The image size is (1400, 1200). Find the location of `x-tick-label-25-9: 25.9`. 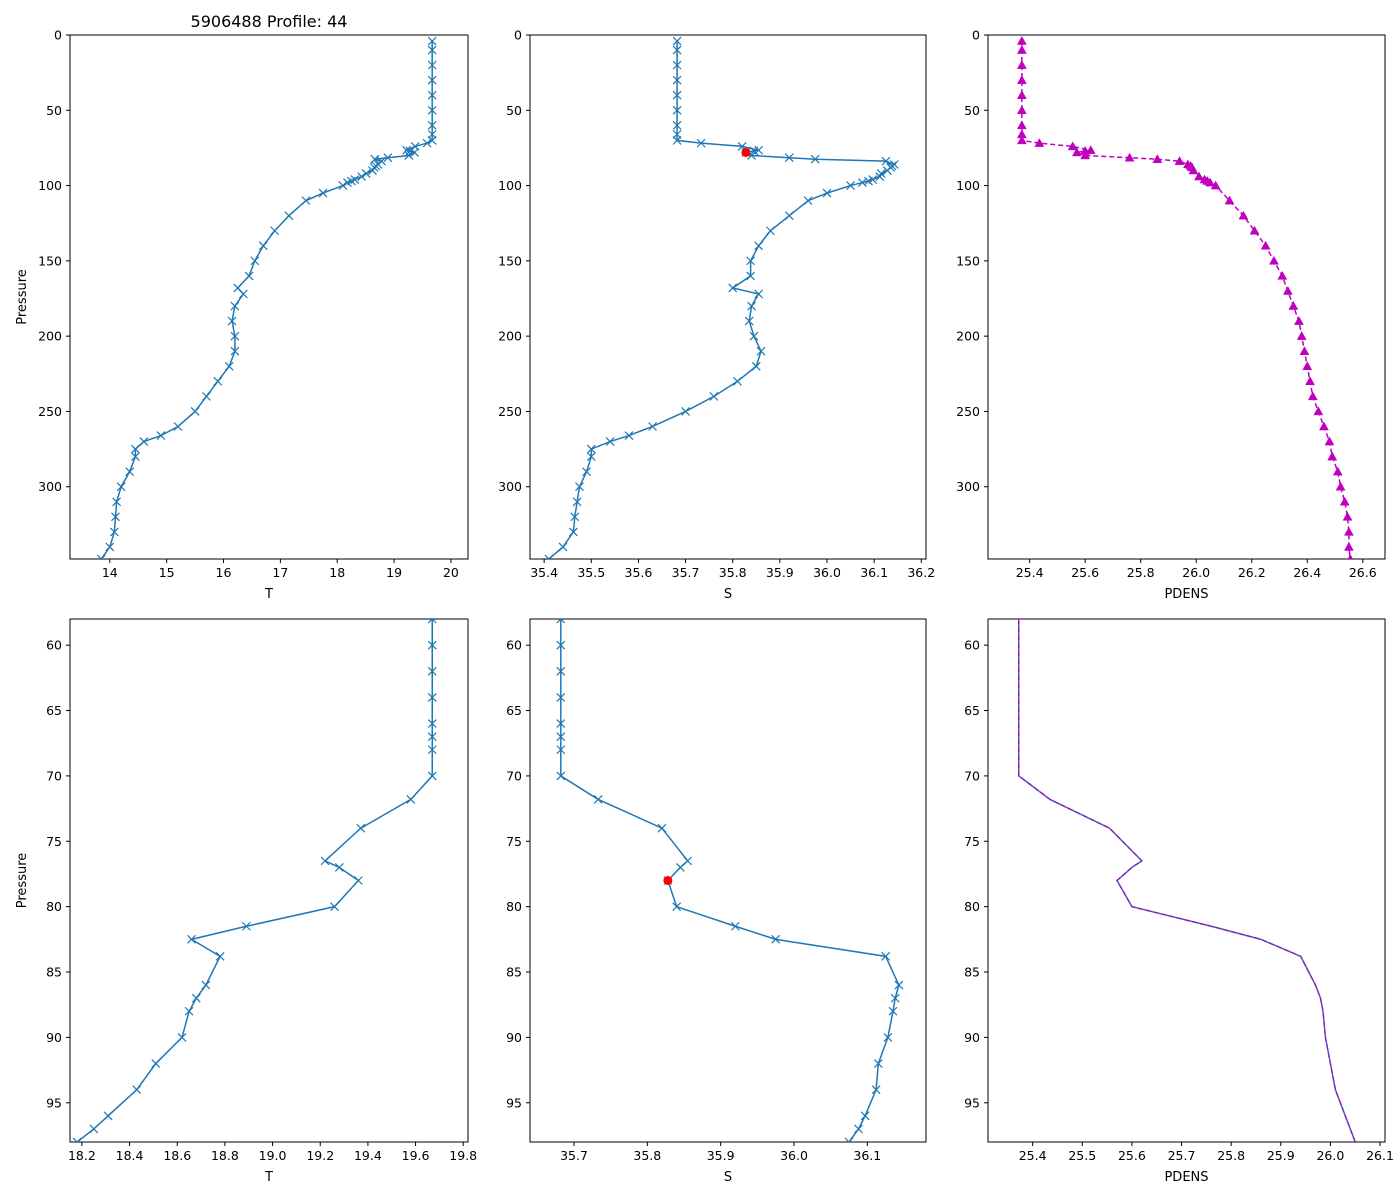

x-tick-label-25-9: 25.9 is located at coordinates (1281, 1155).